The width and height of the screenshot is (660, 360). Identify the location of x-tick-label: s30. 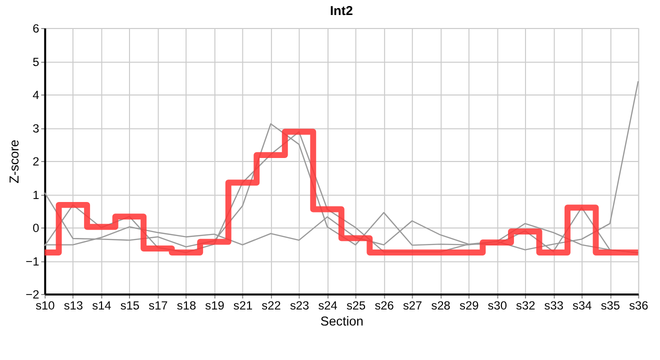
(498, 305).